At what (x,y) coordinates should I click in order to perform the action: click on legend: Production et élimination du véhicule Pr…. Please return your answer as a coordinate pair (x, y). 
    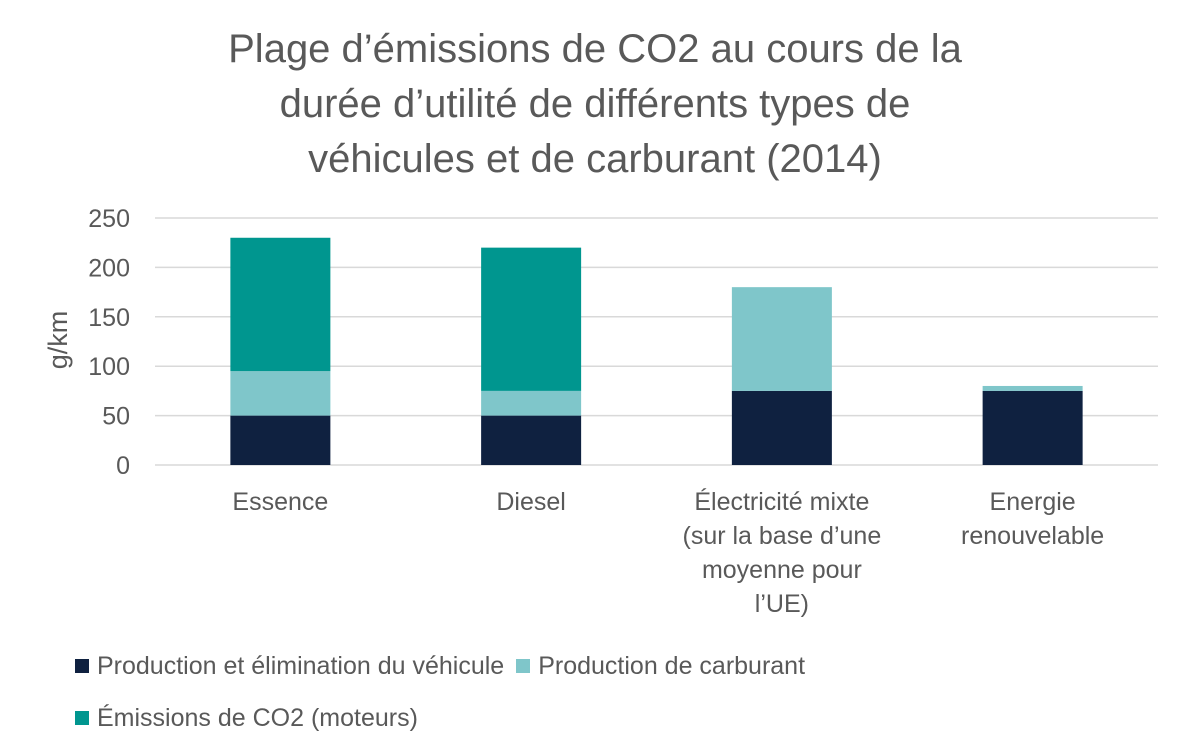
    Looking at the image, I should click on (600, 692).